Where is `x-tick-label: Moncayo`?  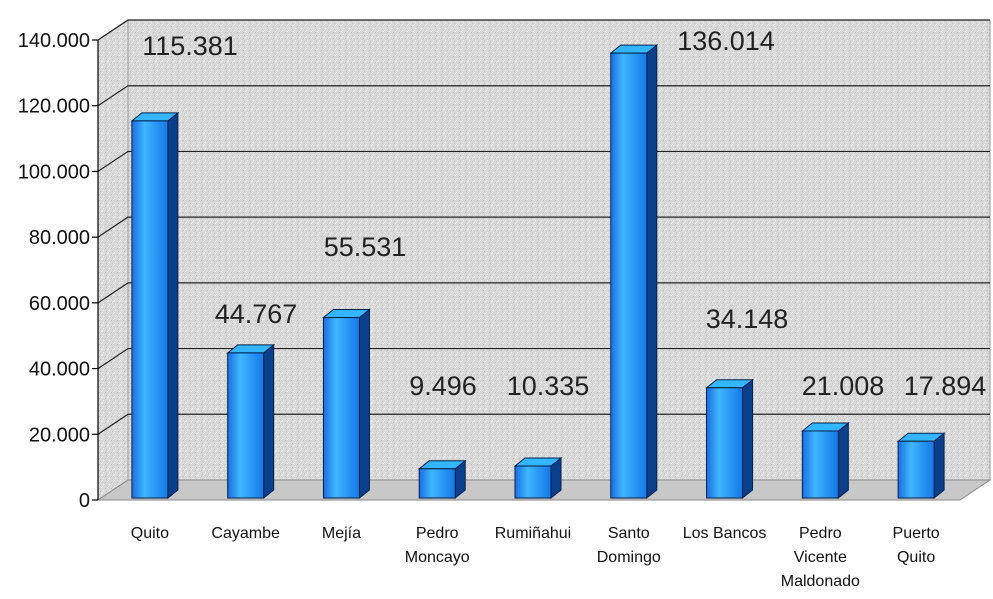
x-tick-label: Moncayo is located at coordinates (437, 557).